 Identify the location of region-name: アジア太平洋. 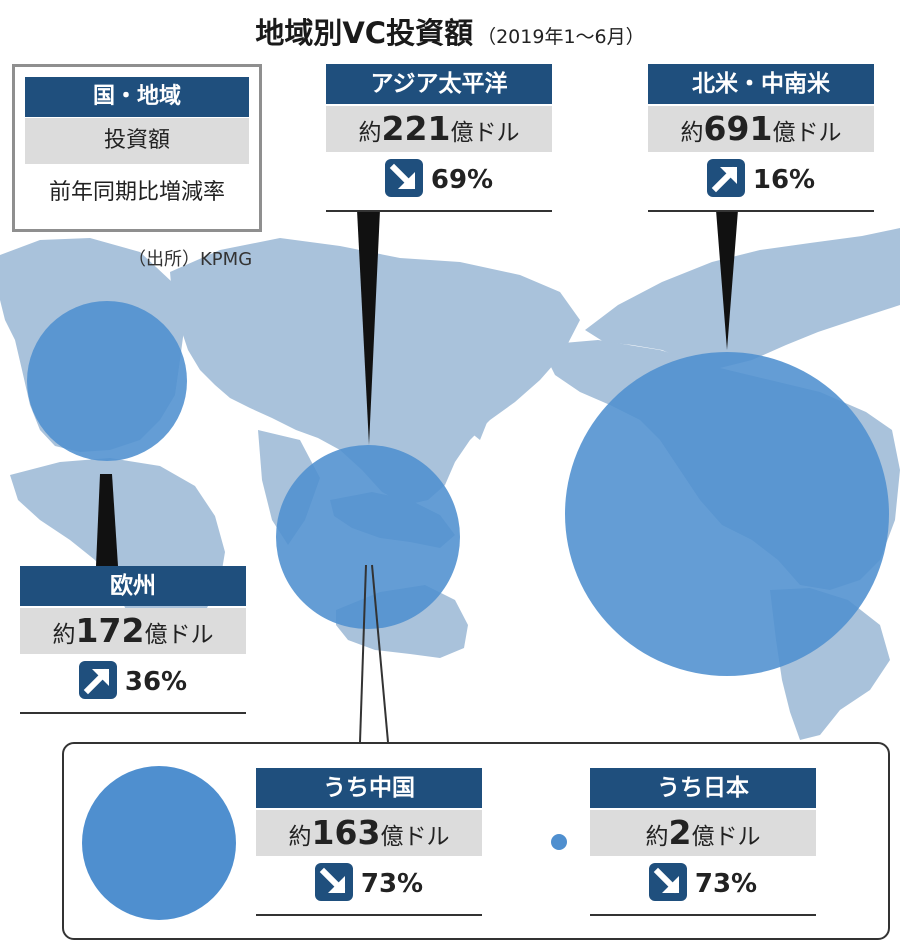
(439, 84).